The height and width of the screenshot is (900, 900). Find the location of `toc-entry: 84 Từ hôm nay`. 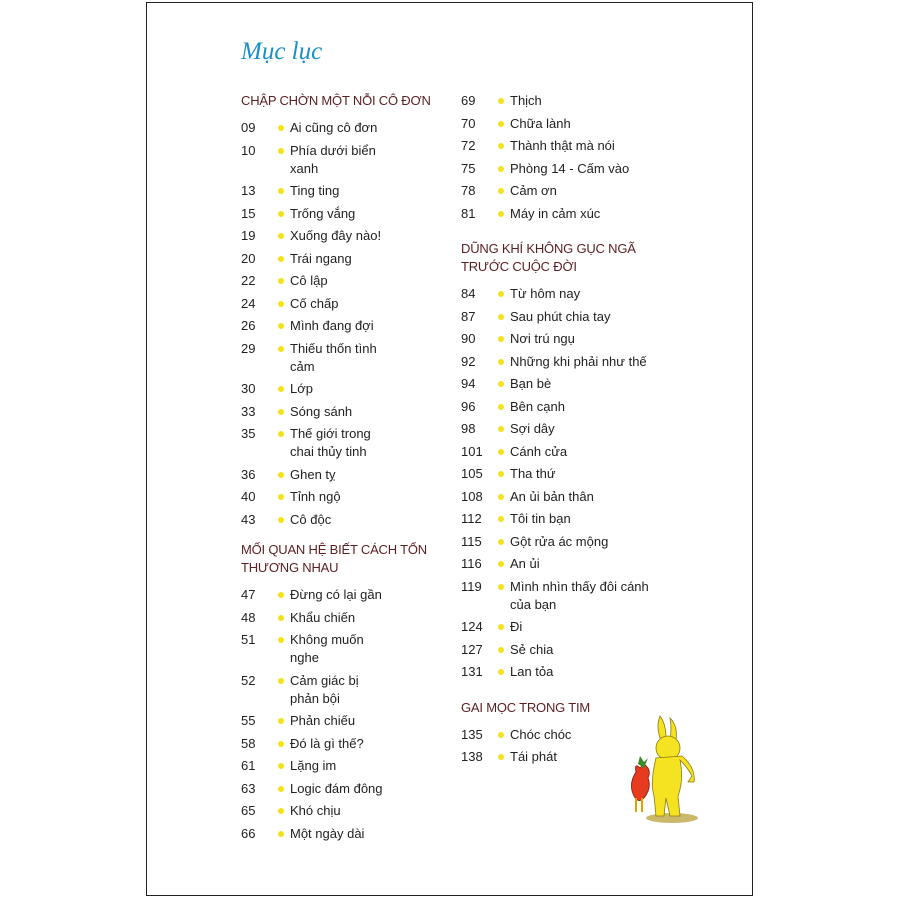

toc-entry: 84 Từ hôm nay is located at coordinates (568, 296).